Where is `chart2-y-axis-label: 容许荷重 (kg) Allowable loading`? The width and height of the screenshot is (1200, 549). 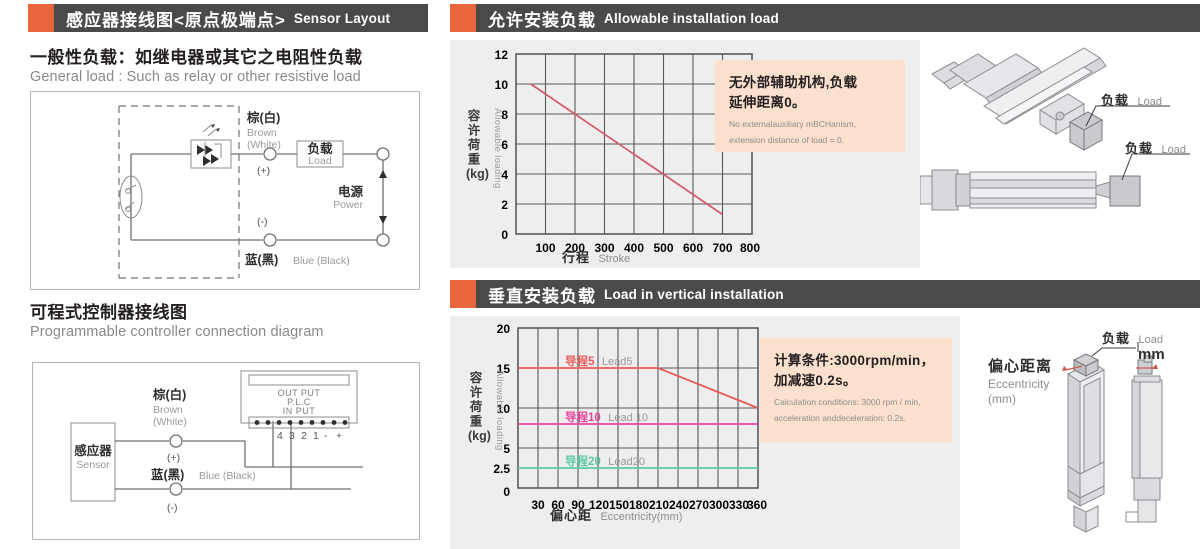
chart2-y-axis-label: 容许荷重 (kg) Allowable loading is located at coordinates (486, 407).